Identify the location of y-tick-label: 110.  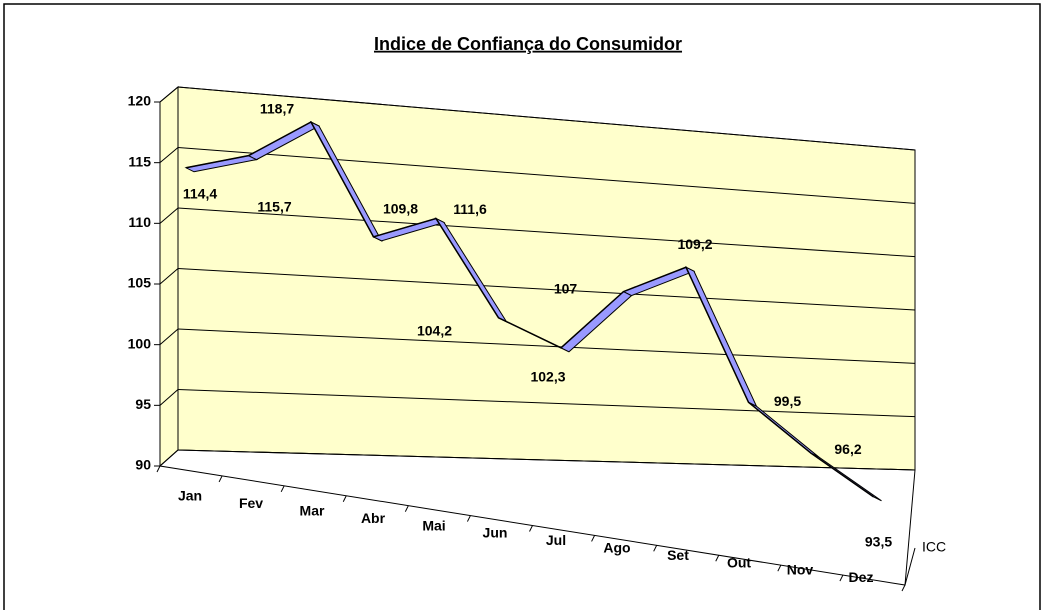
(139, 222).